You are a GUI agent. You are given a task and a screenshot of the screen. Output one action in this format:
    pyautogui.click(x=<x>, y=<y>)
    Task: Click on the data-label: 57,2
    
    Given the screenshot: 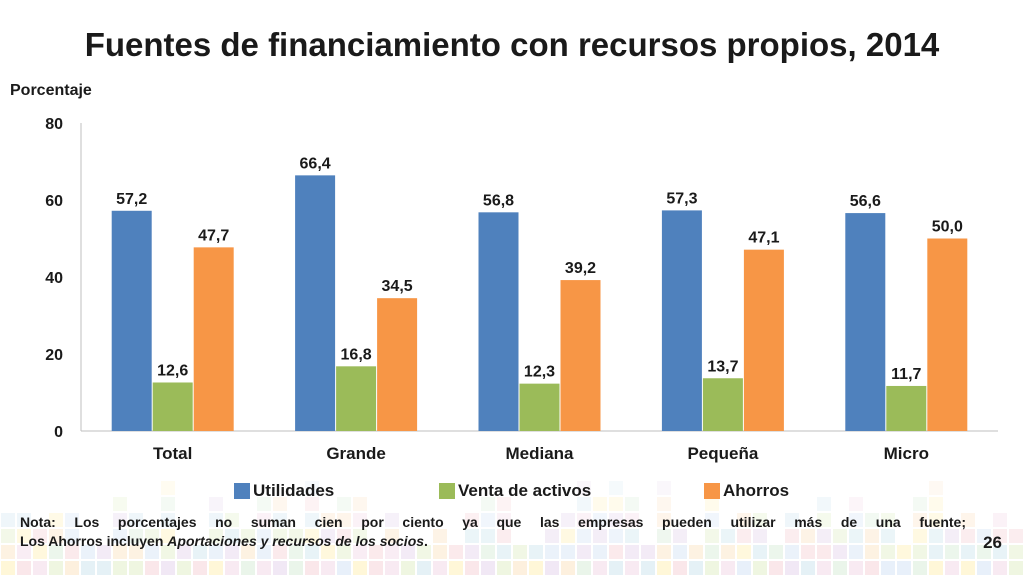 What is the action you would take?
    pyautogui.click(x=131, y=199)
    